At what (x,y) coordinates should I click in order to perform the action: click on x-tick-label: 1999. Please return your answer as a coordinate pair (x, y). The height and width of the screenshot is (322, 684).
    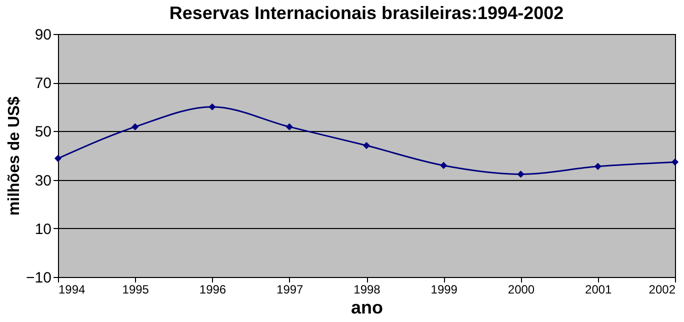
    Looking at the image, I should click on (444, 289).